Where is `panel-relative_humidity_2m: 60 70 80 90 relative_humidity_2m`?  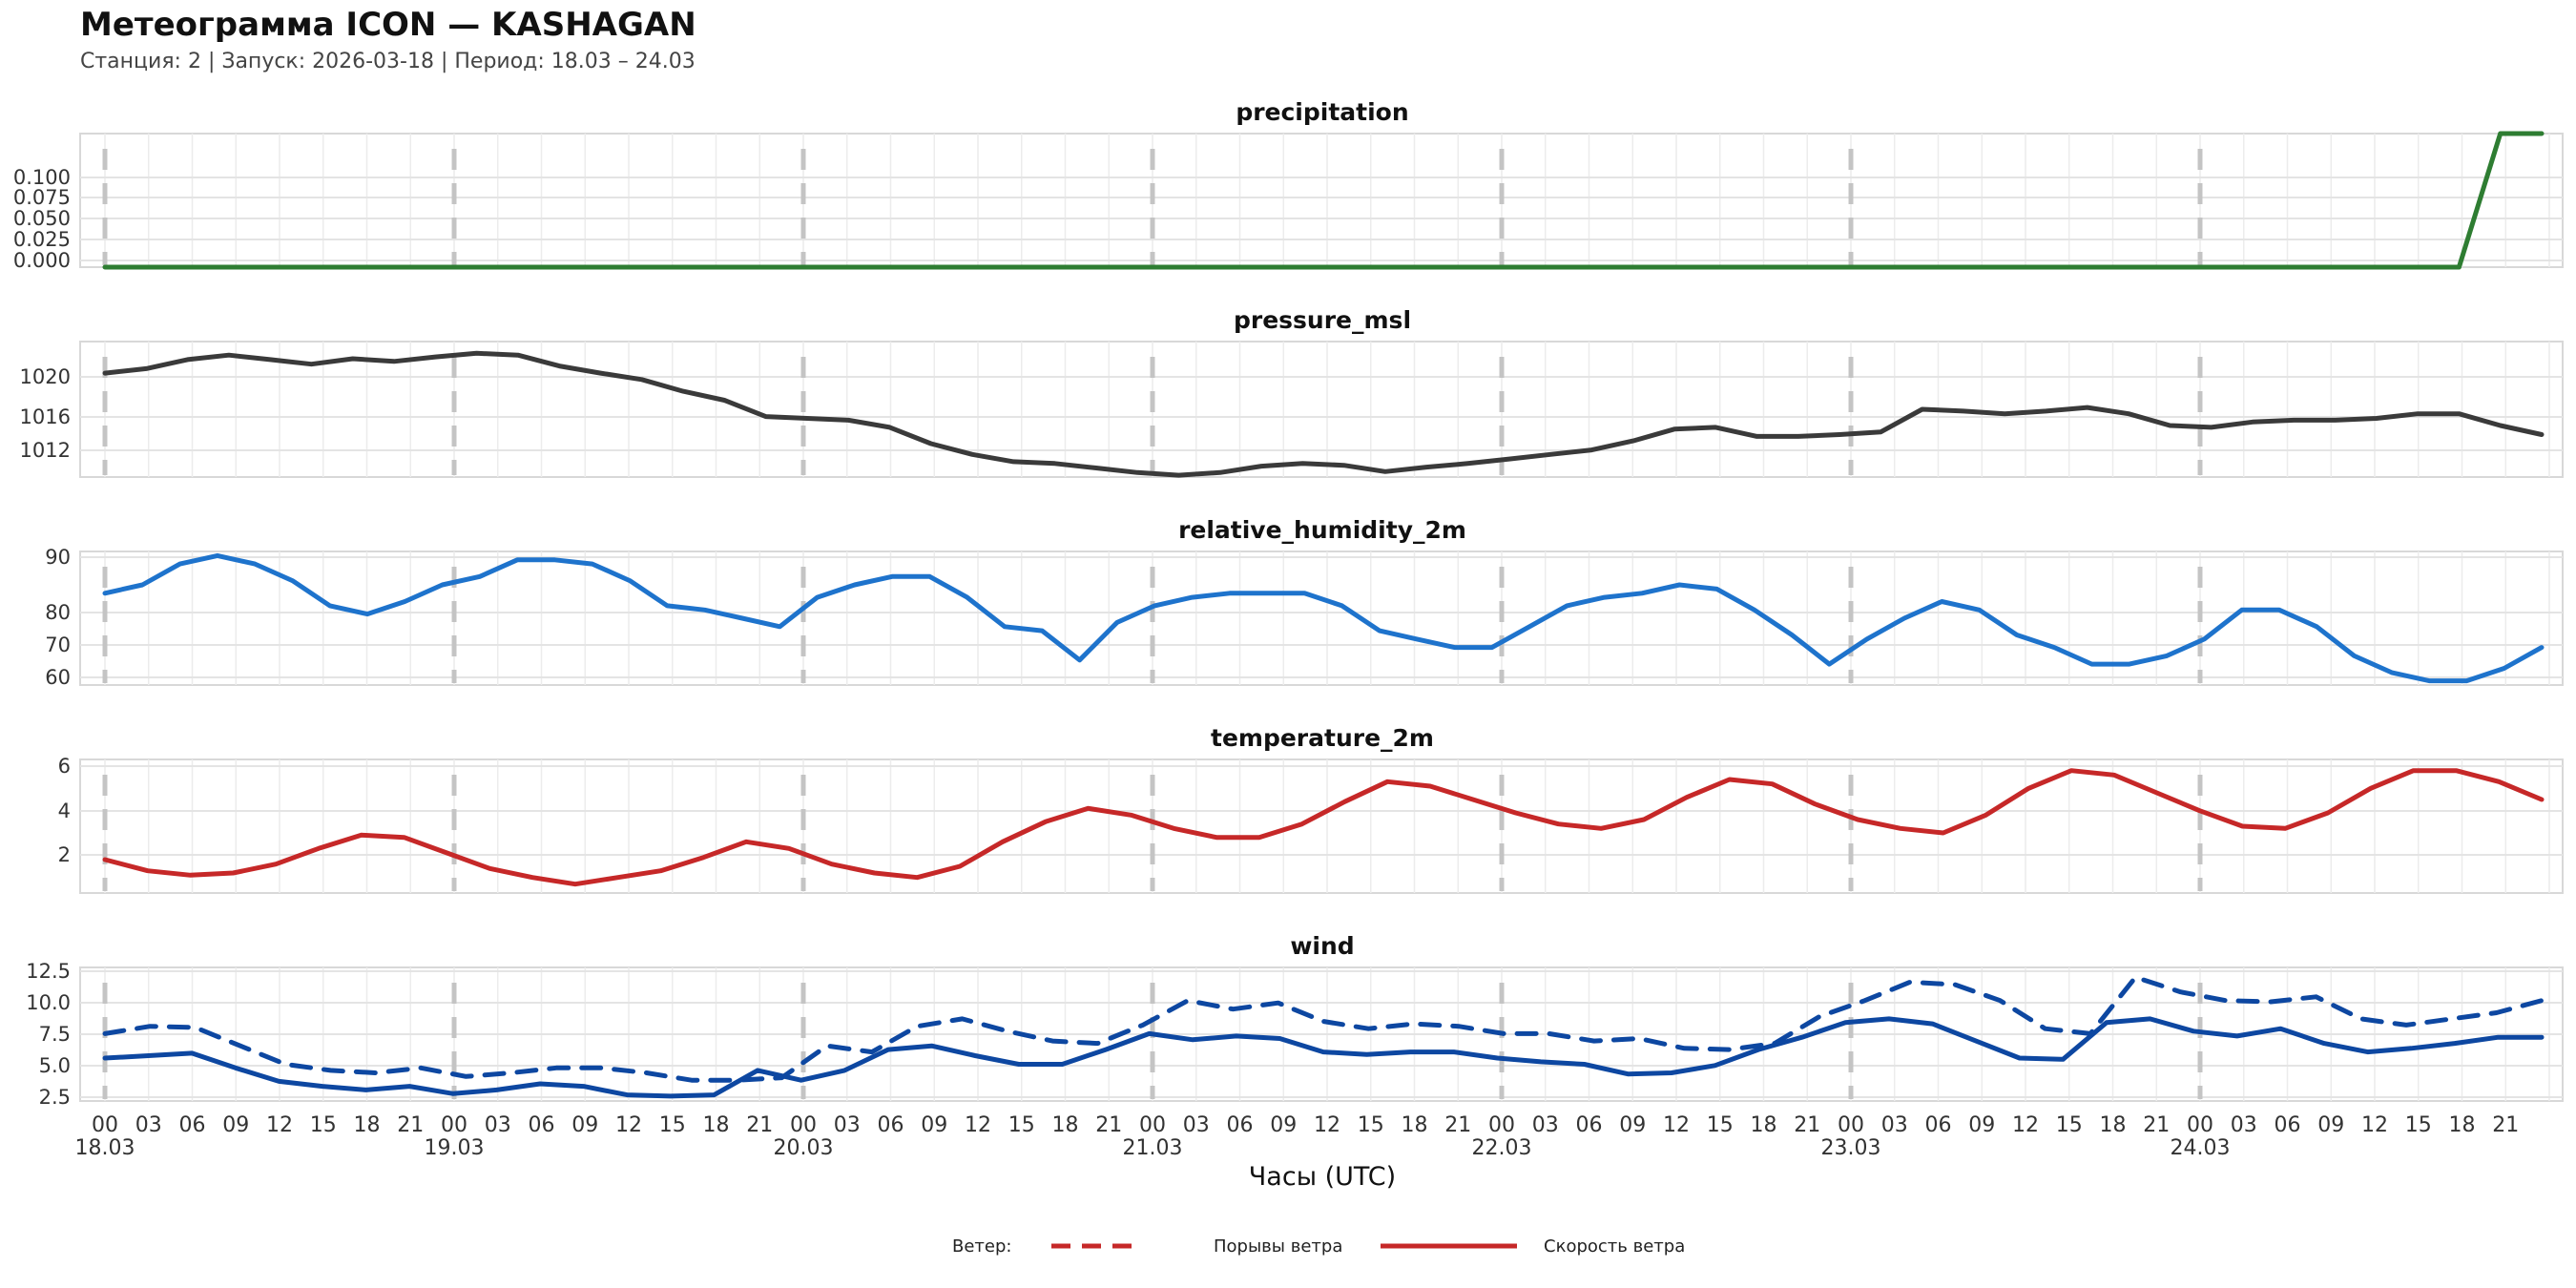 panel-relative_humidity_2m: 60 70 80 90 relative_humidity_2m is located at coordinates (1304, 602).